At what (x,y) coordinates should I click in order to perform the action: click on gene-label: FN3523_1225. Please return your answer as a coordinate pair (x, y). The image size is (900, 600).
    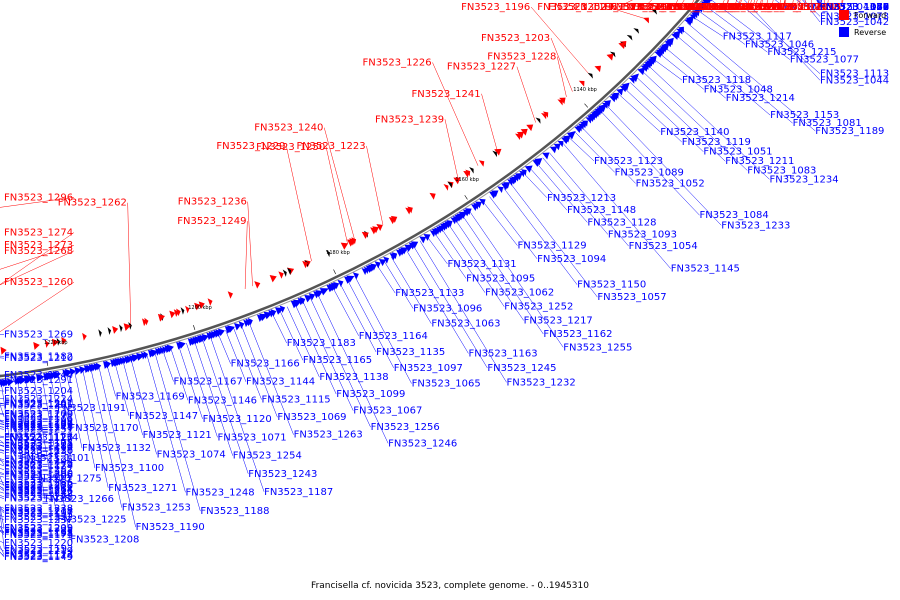
    Looking at the image, I should click on (91, 519).